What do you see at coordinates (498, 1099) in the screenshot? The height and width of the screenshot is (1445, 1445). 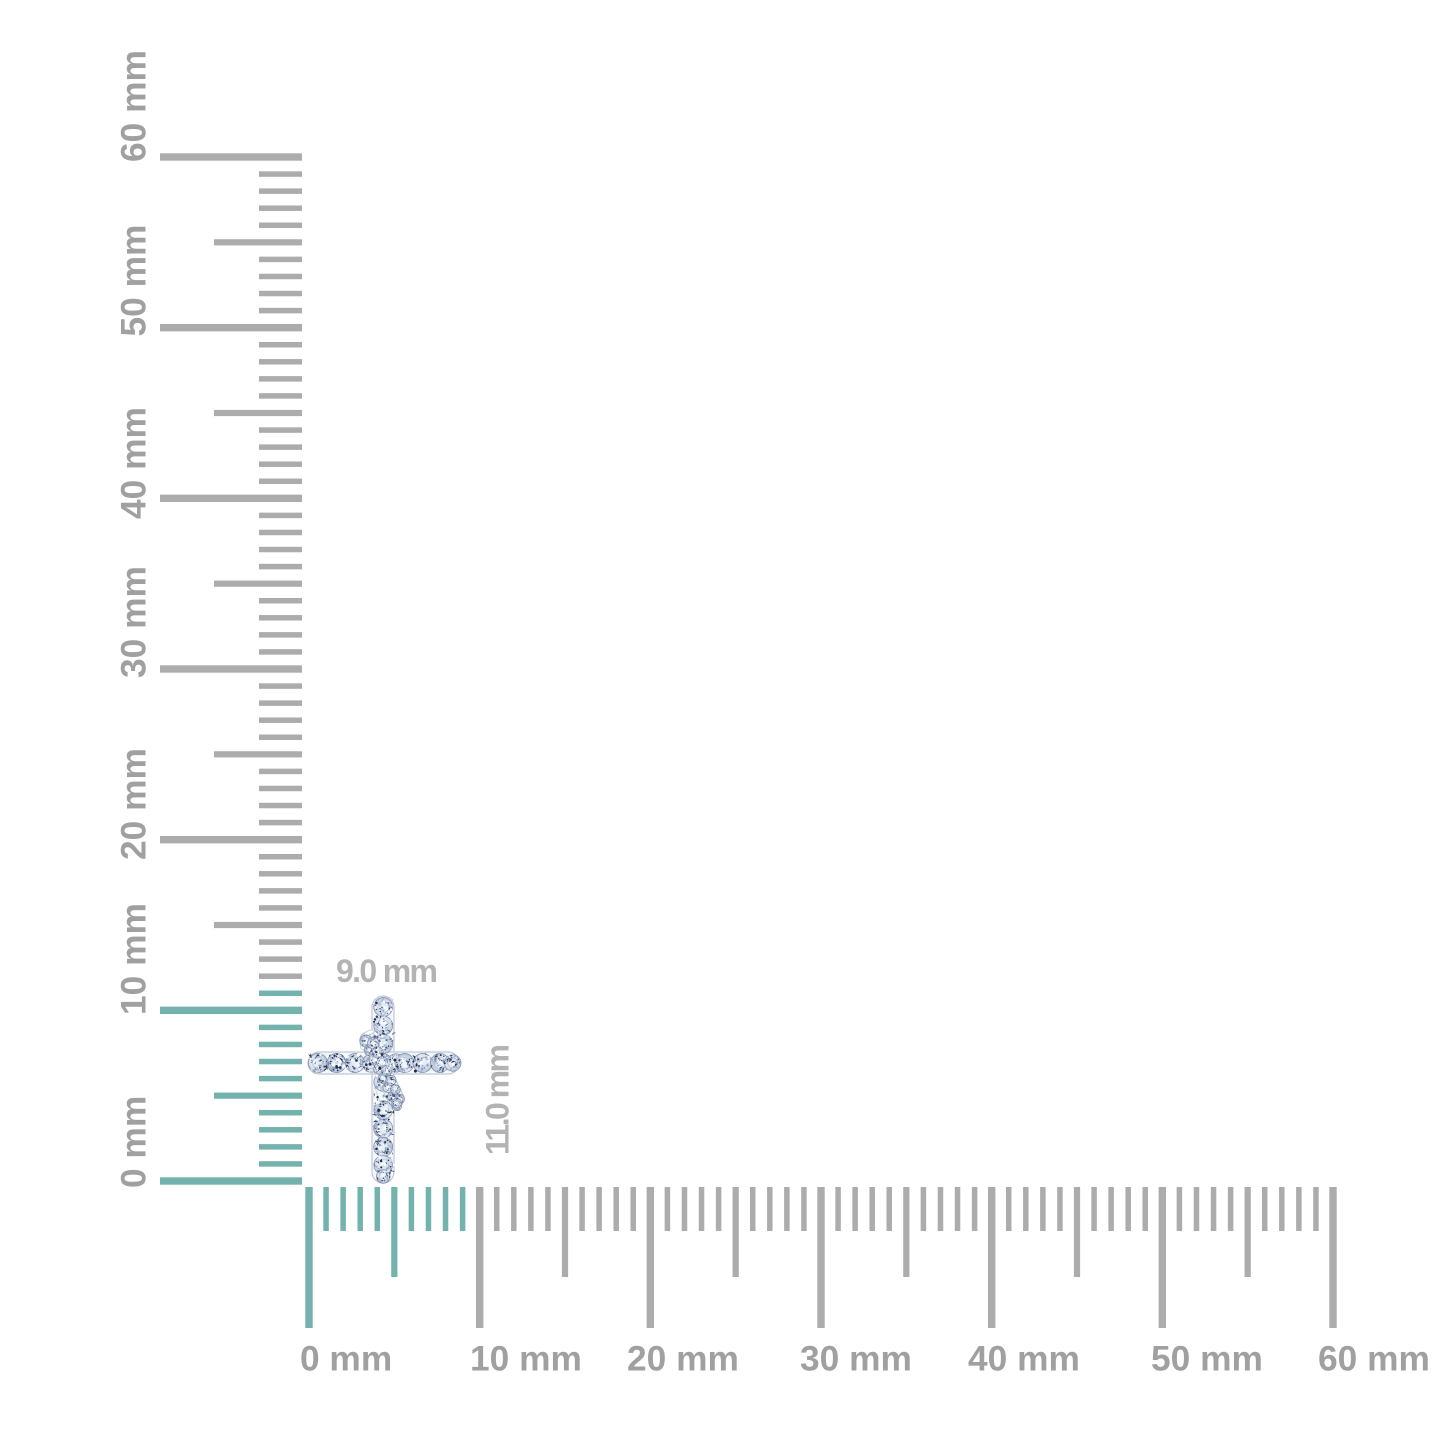 I see `svg-text: 11.0 mm` at bounding box center [498, 1099].